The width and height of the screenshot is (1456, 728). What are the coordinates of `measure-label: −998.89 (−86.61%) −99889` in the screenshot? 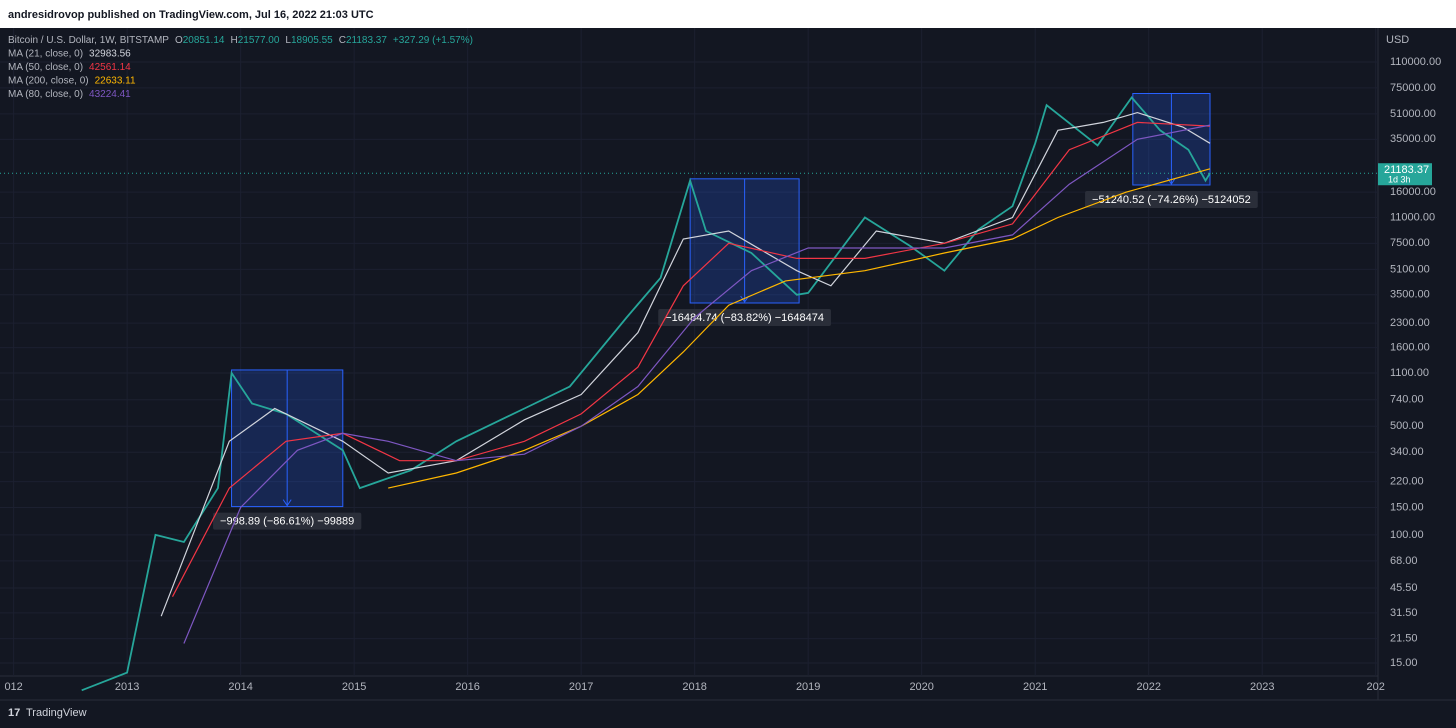 It's located at (287, 521).